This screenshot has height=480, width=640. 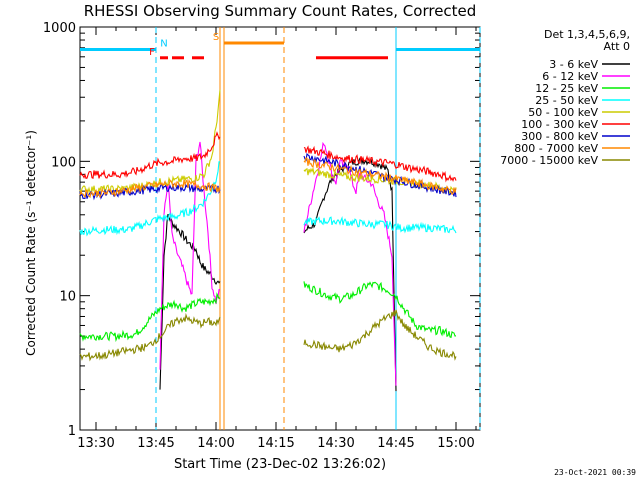 What do you see at coordinates (31, 243) in the screenshot?
I see `y-axis-label: Corrected Count Rate (s⁻¹ detector⁻¹)` at bounding box center [31, 243].